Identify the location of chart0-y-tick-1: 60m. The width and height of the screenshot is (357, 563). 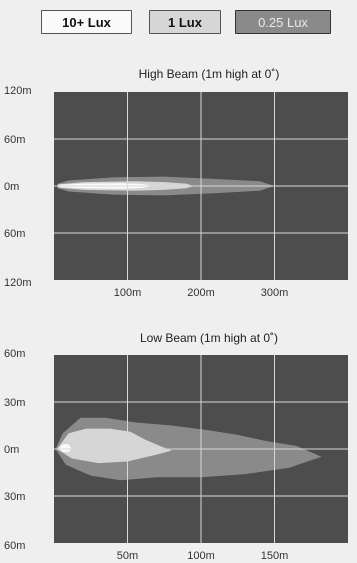
(14, 140).